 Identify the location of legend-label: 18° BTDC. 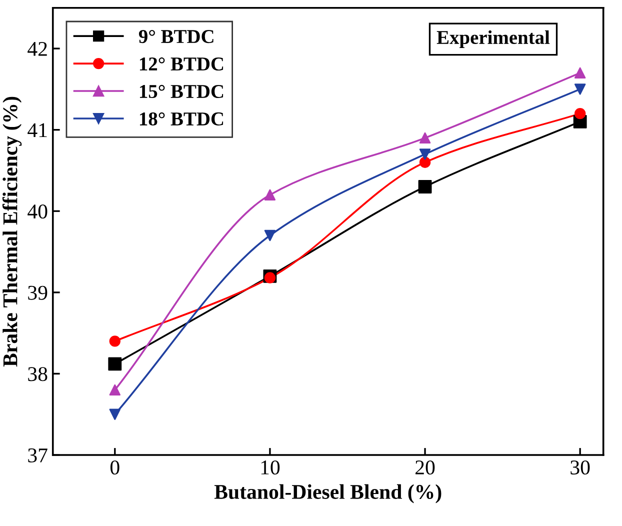
(182, 119).